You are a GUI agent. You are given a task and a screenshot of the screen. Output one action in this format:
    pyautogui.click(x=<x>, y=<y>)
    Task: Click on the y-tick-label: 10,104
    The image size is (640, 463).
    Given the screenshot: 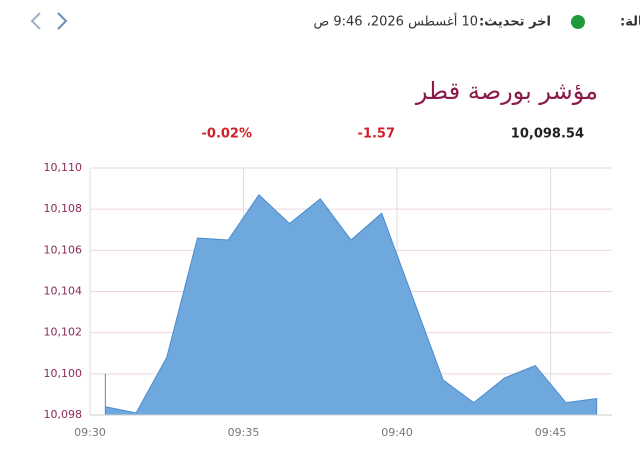 What is the action you would take?
    pyautogui.click(x=63, y=291)
    